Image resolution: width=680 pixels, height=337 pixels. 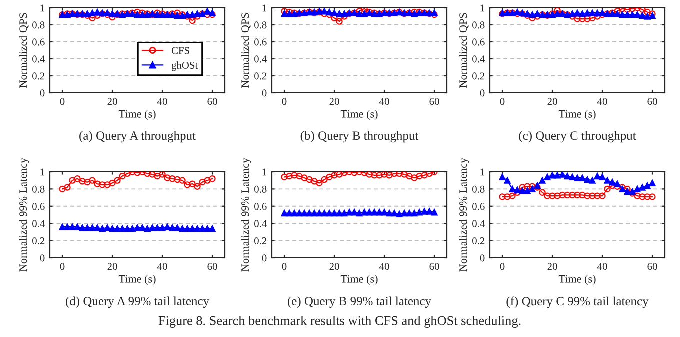 What do you see at coordinates (185, 67) in the screenshot?
I see `legend-label: ghOSt` at bounding box center [185, 67].